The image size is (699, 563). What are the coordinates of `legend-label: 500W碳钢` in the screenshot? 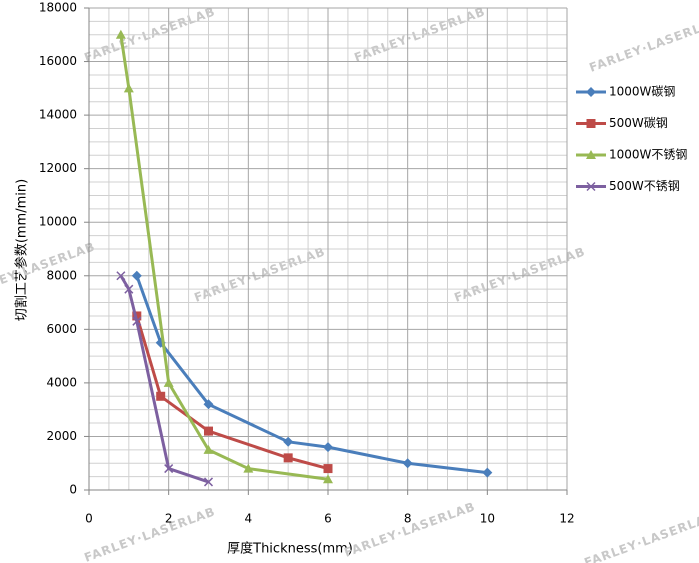 It's located at (638, 123).